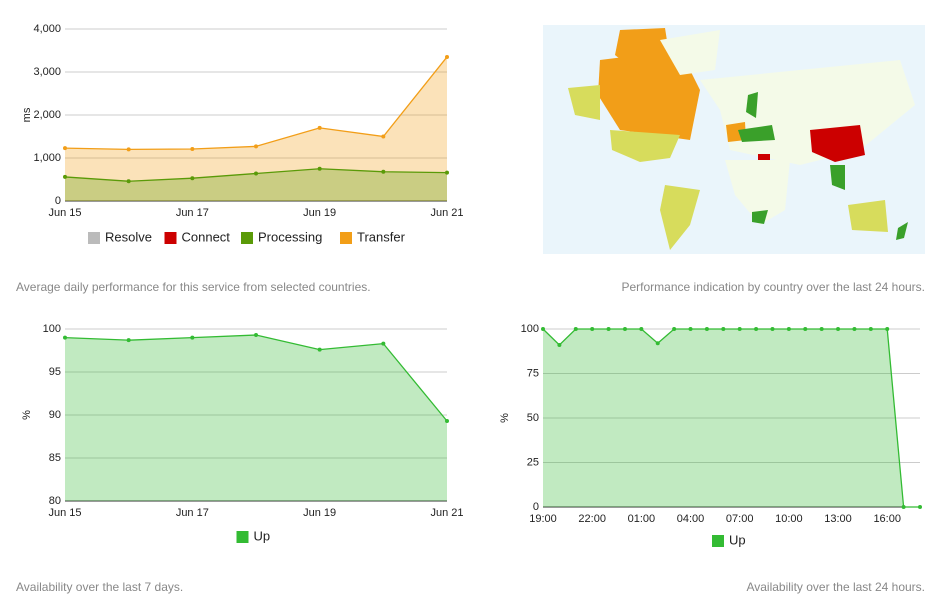 Image resolution: width=946 pixels, height=614 pixels. What do you see at coordinates (740, 519) in the screenshot?
I see `x-tick-label: 07:00` at bounding box center [740, 519].